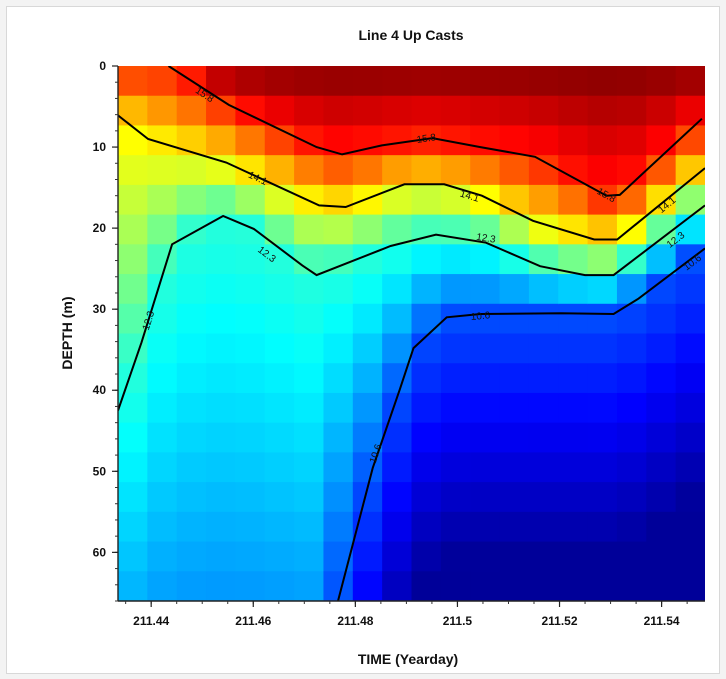 The width and height of the screenshot is (726, 679). What do you see at coordinates (408, 659) in the screenshot?
I see `x-axis-label: TIME (Yearday)` at bounding box center [408, 659].